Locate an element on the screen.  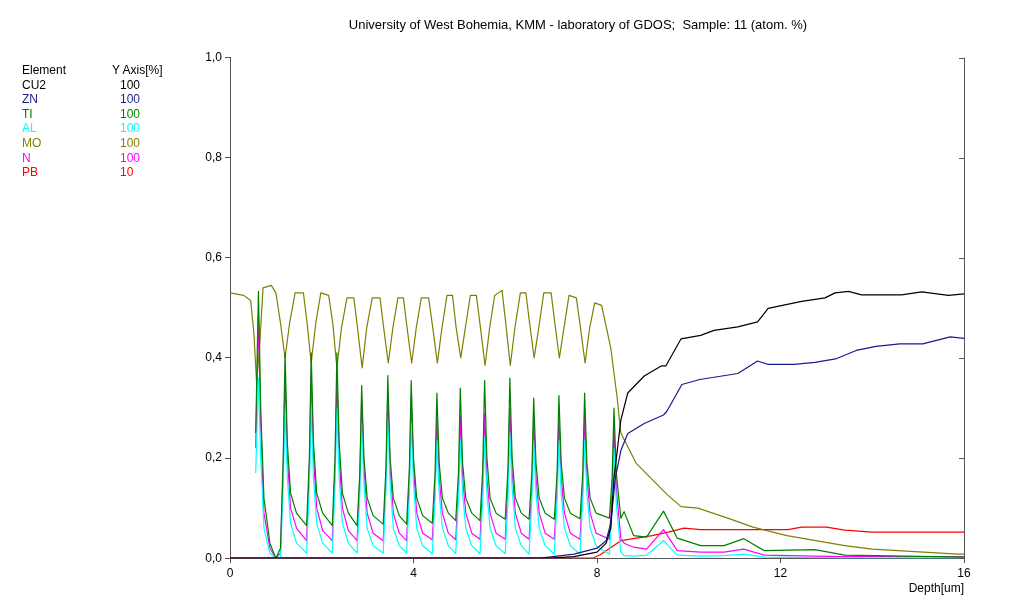
text: MO is located at coordinates (32, 143).